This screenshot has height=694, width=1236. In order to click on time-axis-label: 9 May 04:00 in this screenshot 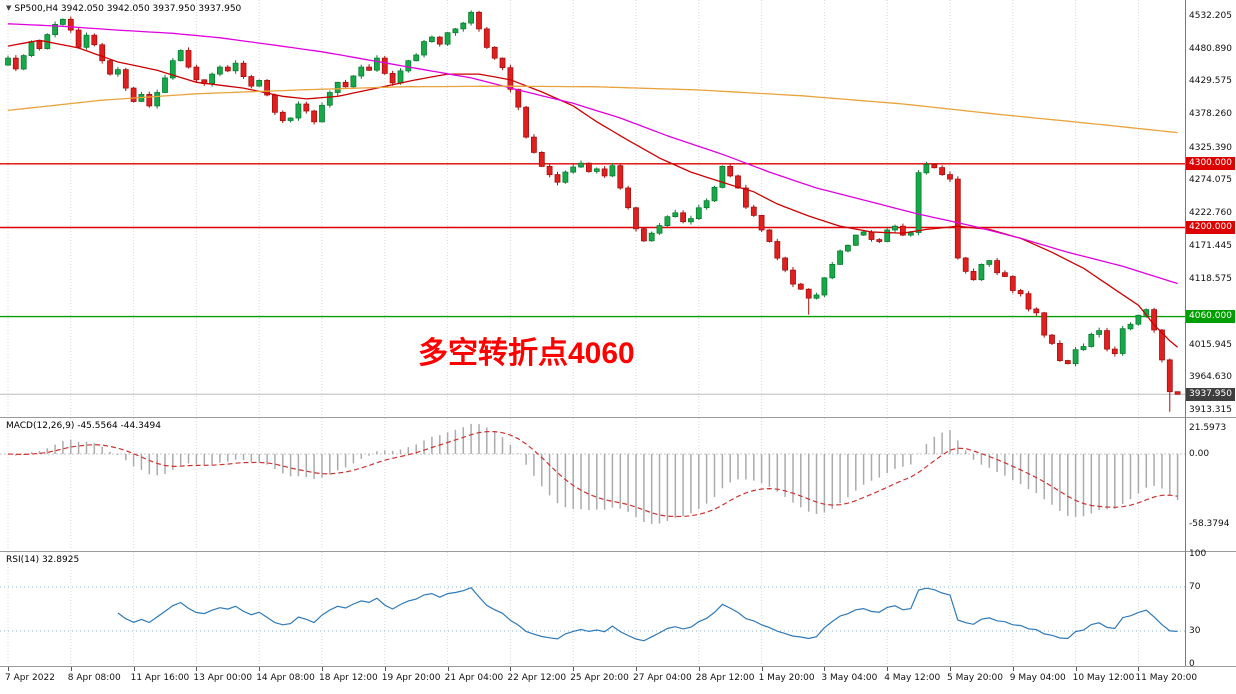, I will do `click(1037, 678)`.